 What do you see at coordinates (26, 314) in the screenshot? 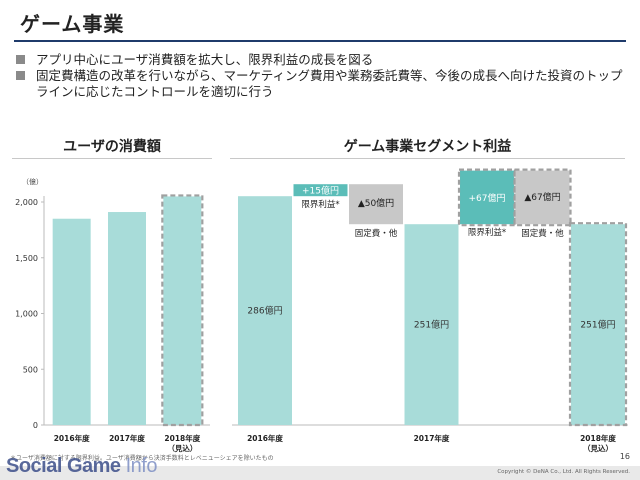
I see `y-tick-label: 1,000` at bounding box center [26, 314].